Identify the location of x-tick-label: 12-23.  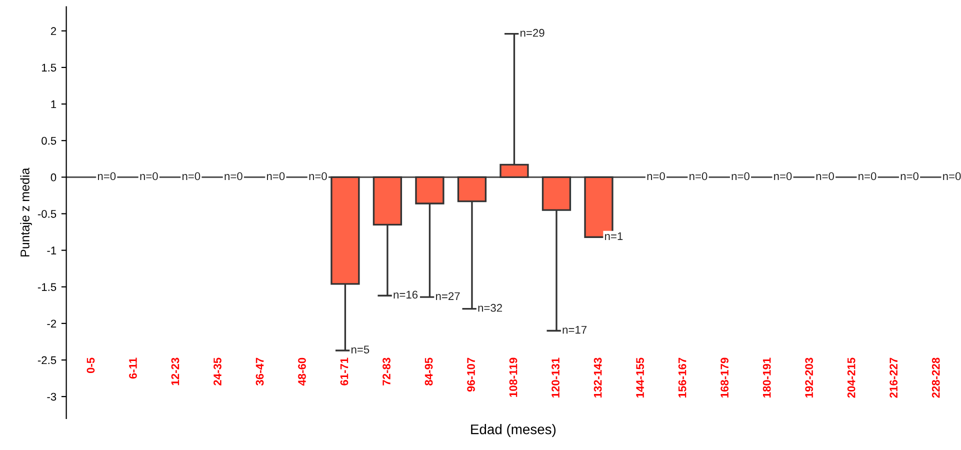
(175, 372).